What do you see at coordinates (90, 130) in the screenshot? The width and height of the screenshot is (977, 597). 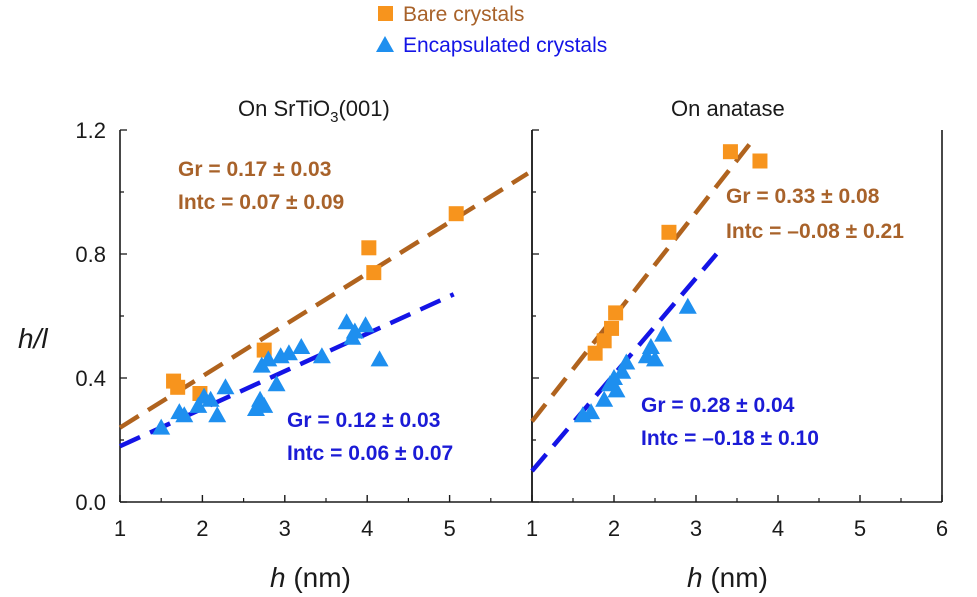 I see `y-tick-label: 1.2` at bounding box center [90, 130].